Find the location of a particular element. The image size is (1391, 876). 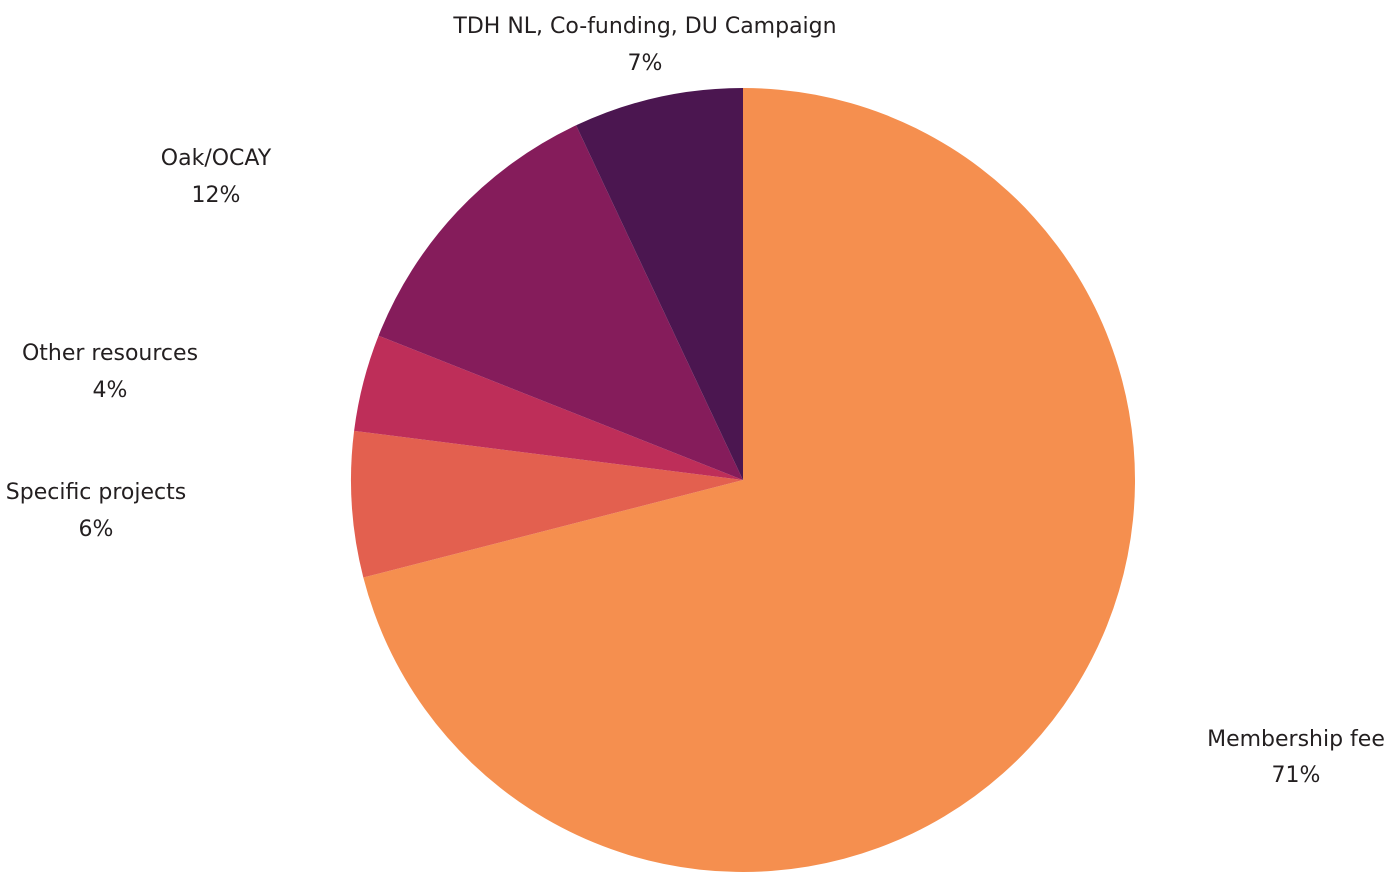

label-membership-fee: Membership fee is located at coordinates (1296, 739).